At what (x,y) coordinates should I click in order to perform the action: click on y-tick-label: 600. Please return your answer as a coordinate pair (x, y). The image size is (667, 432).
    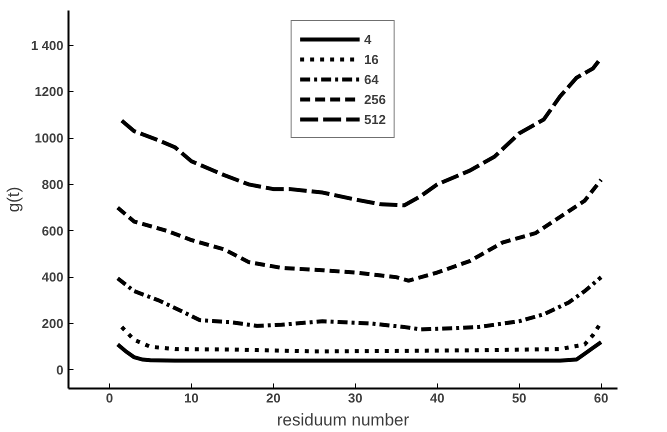
    Looking at the image, I should click on (53, 230).